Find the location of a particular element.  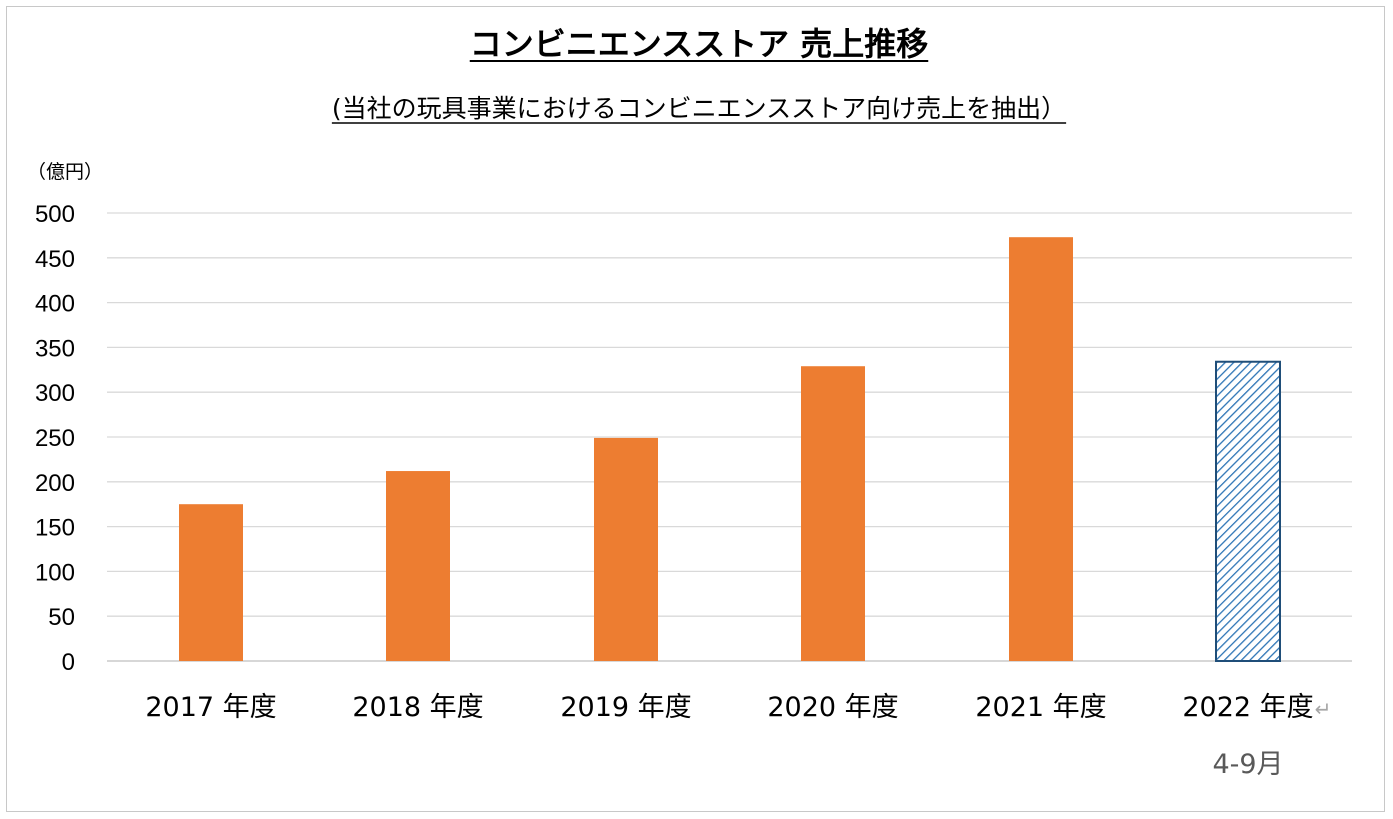

y-tick-label: 500 is located at coordinates (55, 214).